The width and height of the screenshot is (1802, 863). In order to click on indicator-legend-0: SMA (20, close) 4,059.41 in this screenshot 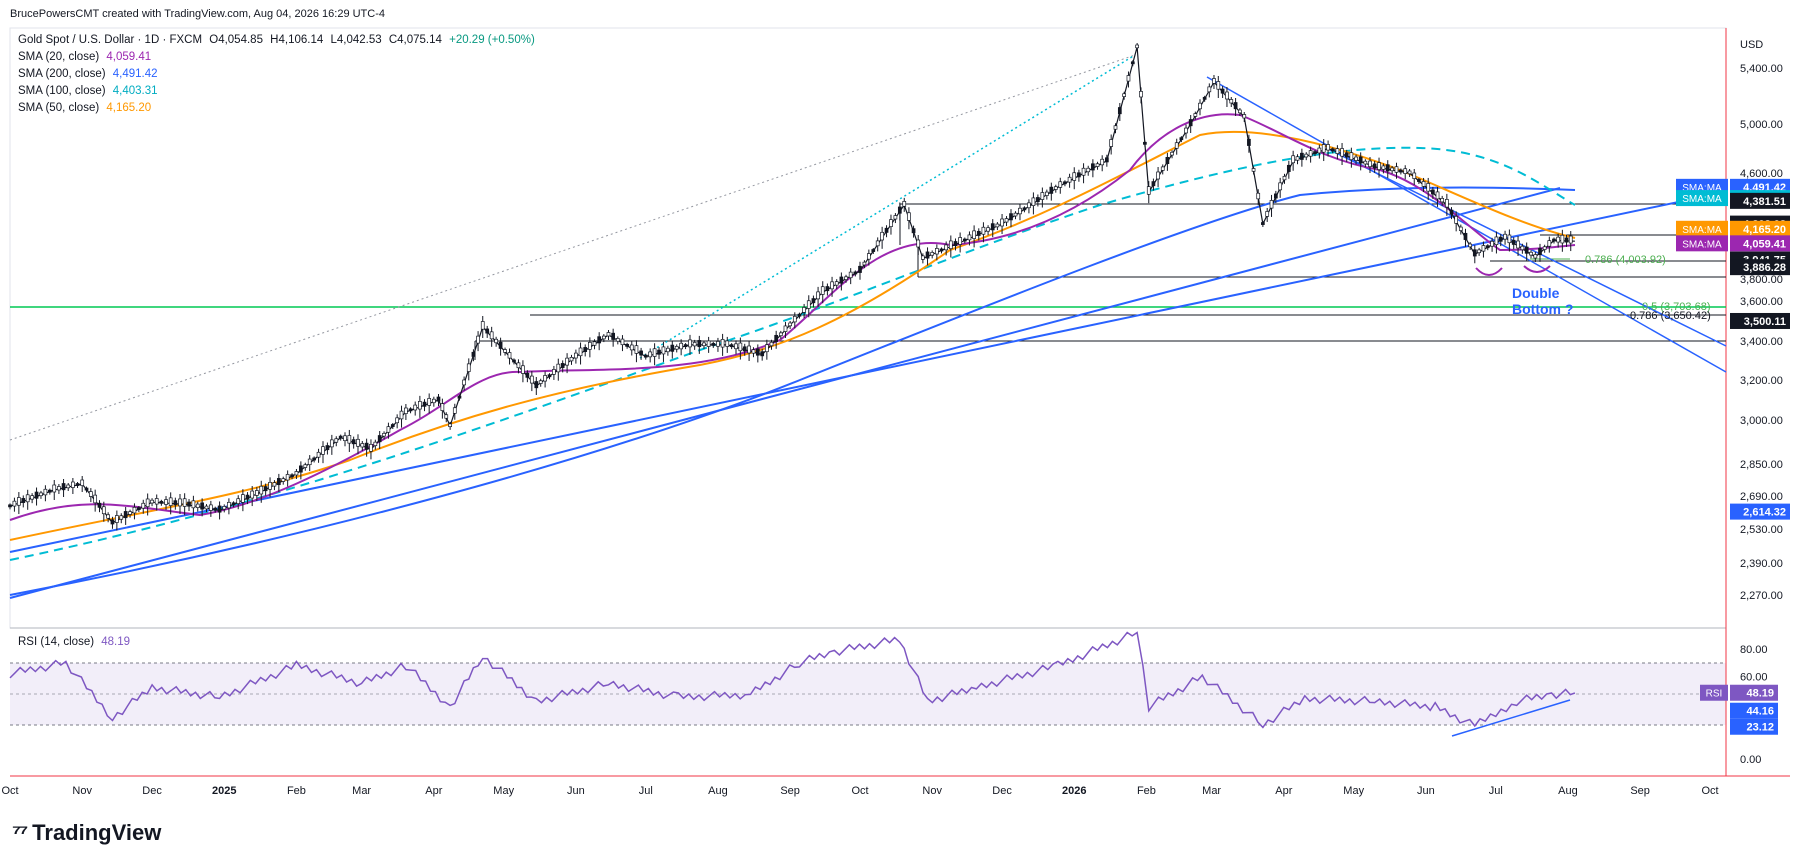, I will do `click(84, 57)`.